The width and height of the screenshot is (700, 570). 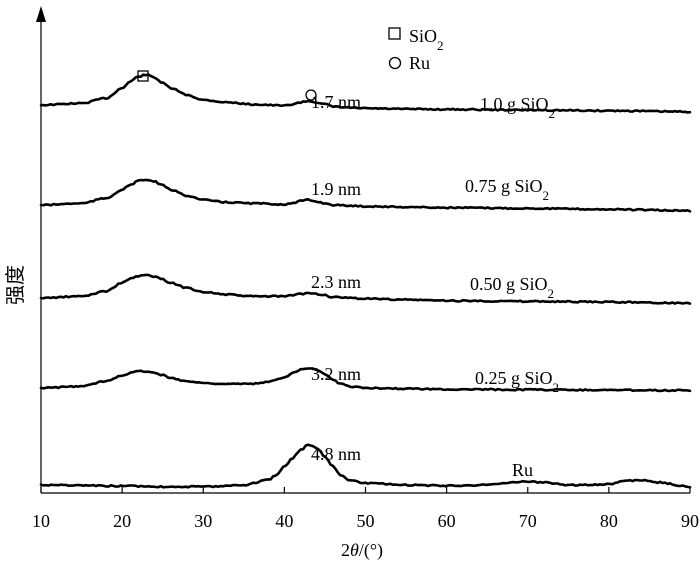 I want to click on legend-entry-ru: Ru, so click(x=419, y=63).